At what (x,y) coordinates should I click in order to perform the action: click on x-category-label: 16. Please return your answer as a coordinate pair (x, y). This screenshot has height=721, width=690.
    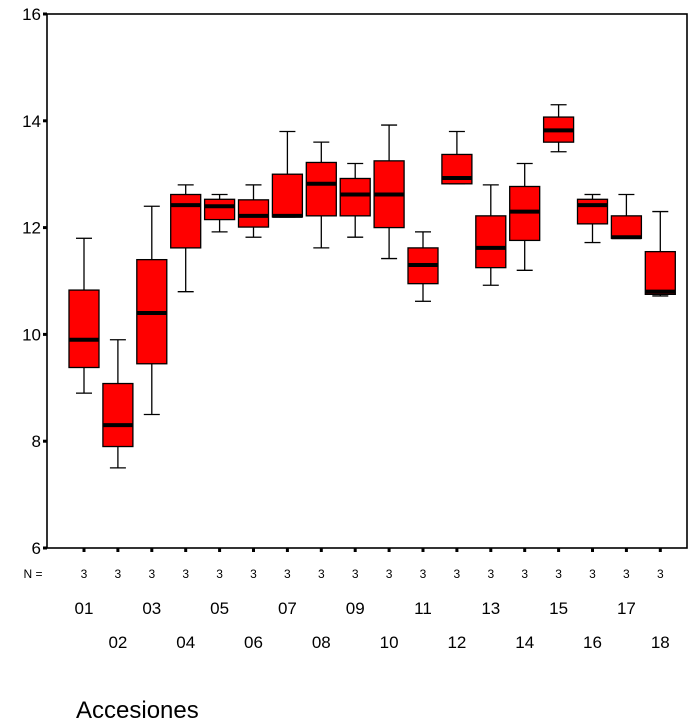
    Looking at the image, I should click on (592, 642).